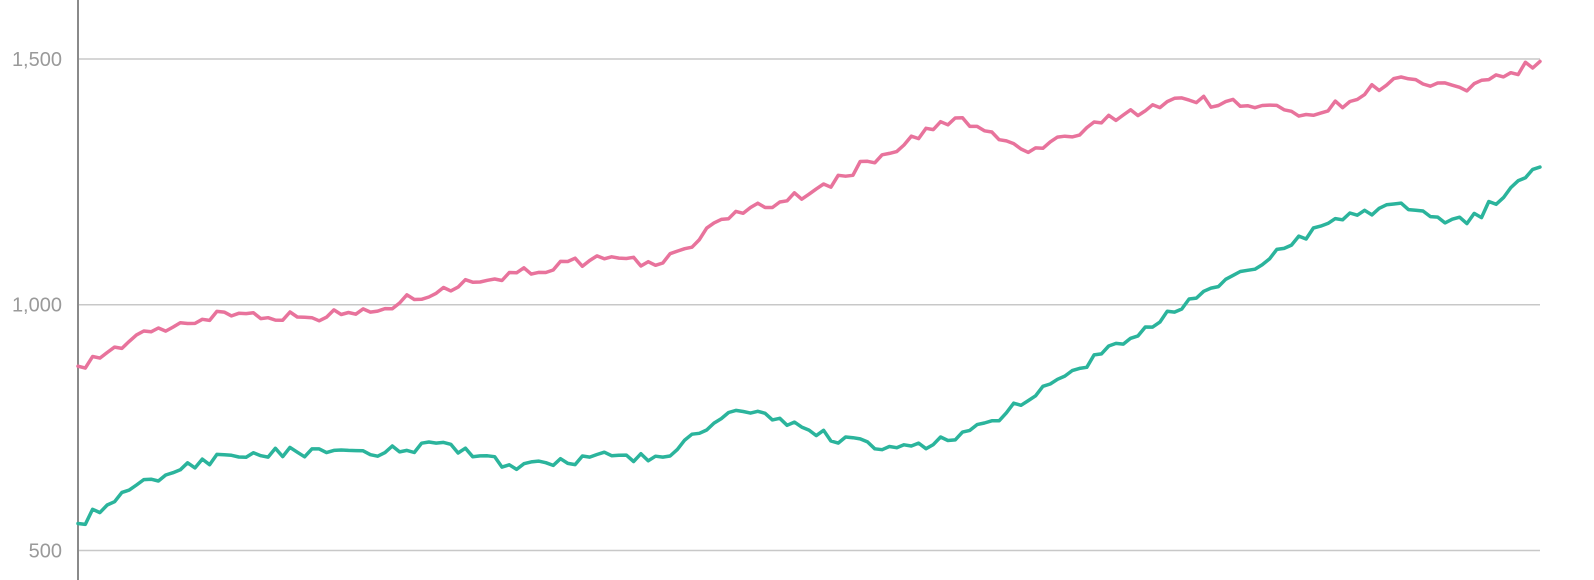  I want to click on y-tick-label: 500, so click(45, 552).